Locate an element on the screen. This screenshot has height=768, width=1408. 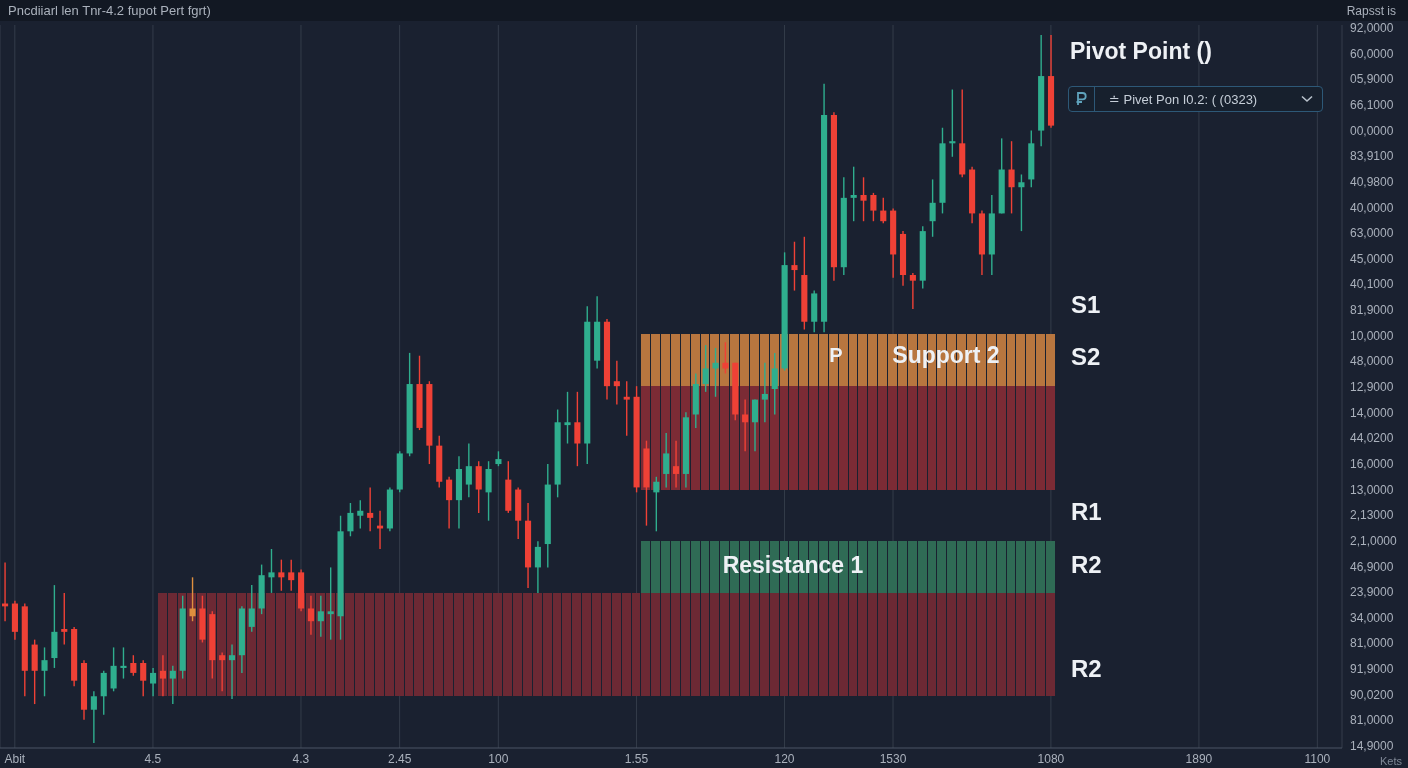
text: 40,0000 is located at coordinates (1372, 207).